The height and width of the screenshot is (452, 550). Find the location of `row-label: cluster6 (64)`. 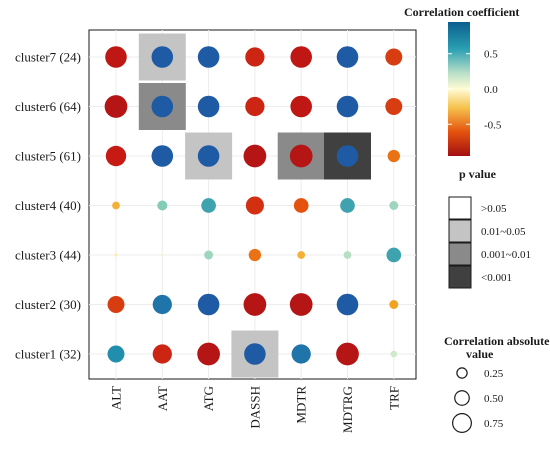

row-label: cluster6 (64) is located at coordinates (48, 106).